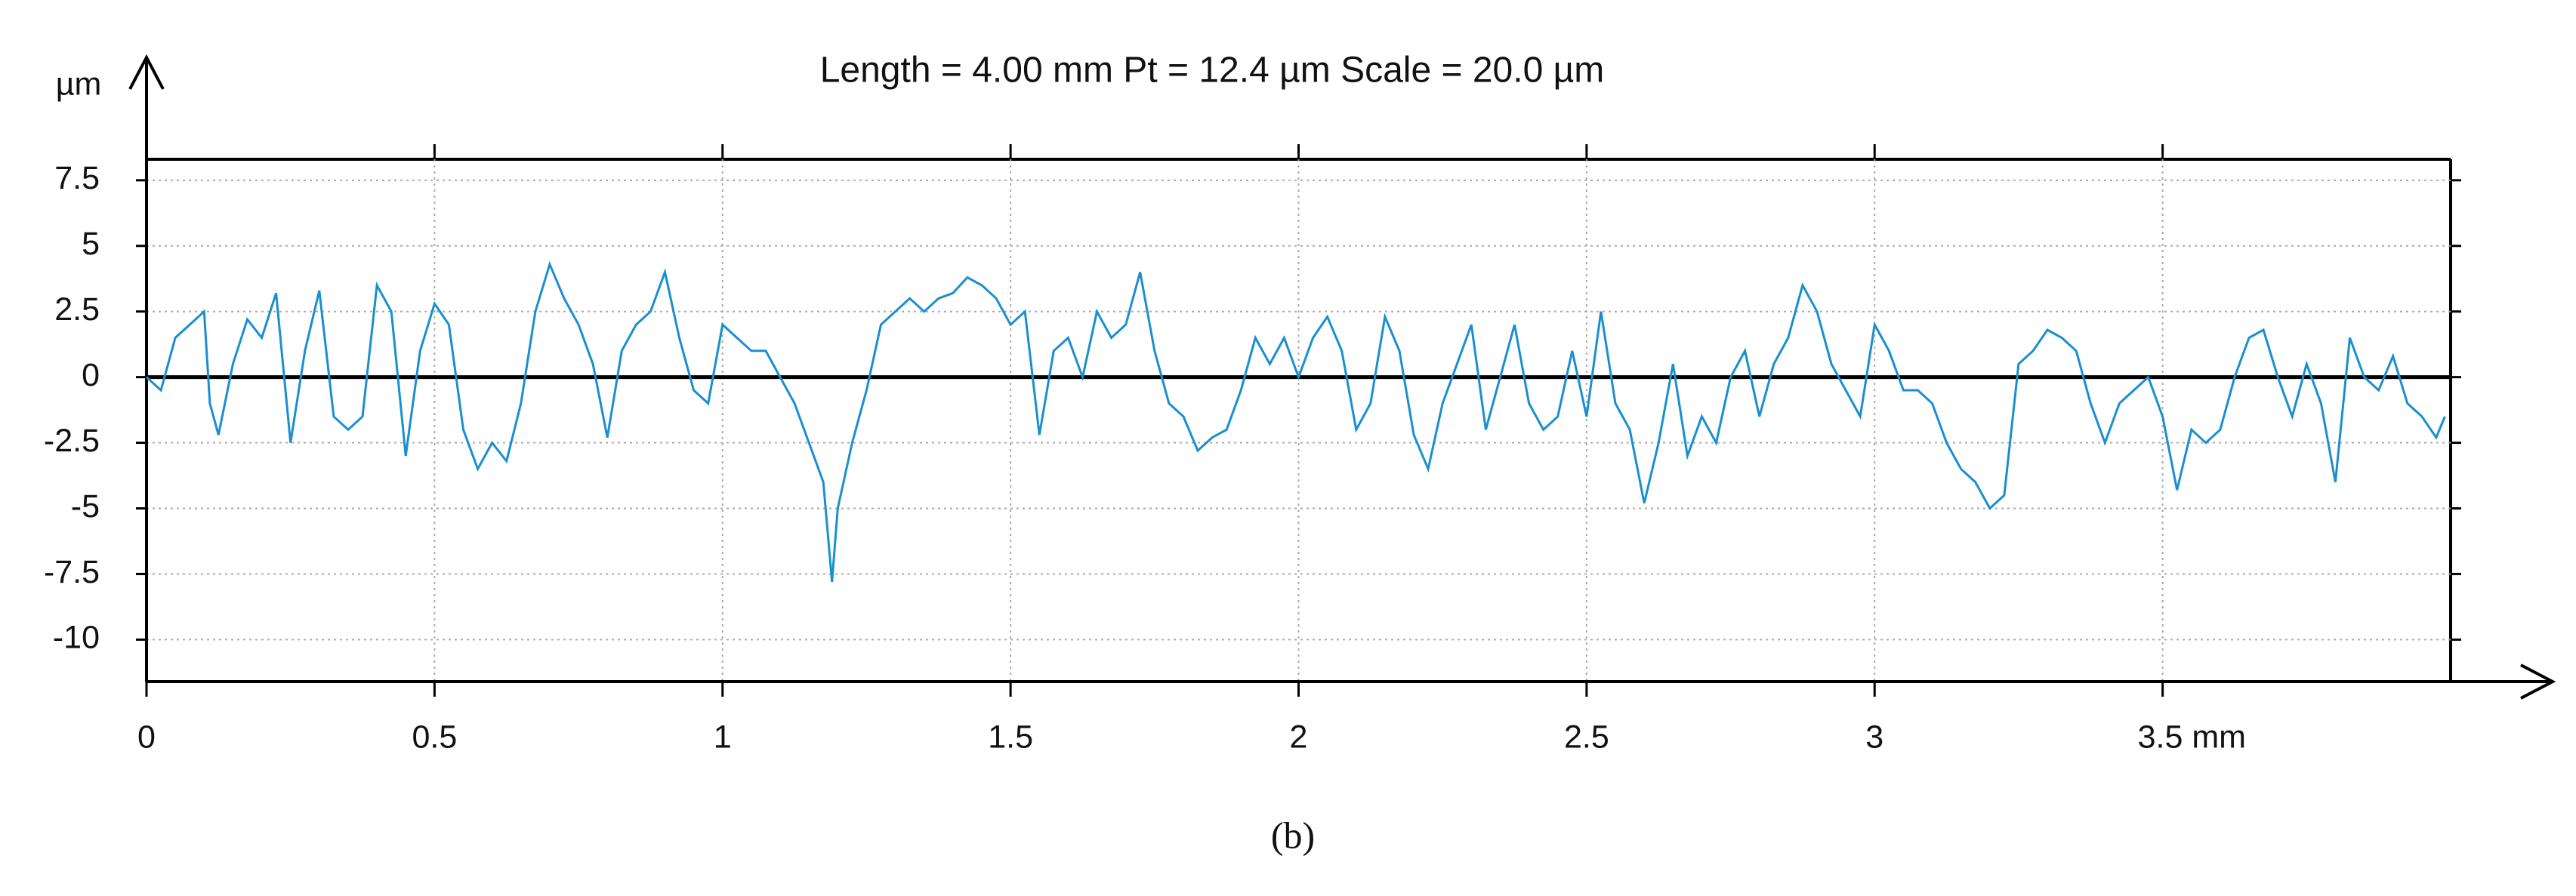 The image size is (2576, 896). Describe the element at coordinates (1293, 835) in the screenshot. I see `caption: (b)` at that location.